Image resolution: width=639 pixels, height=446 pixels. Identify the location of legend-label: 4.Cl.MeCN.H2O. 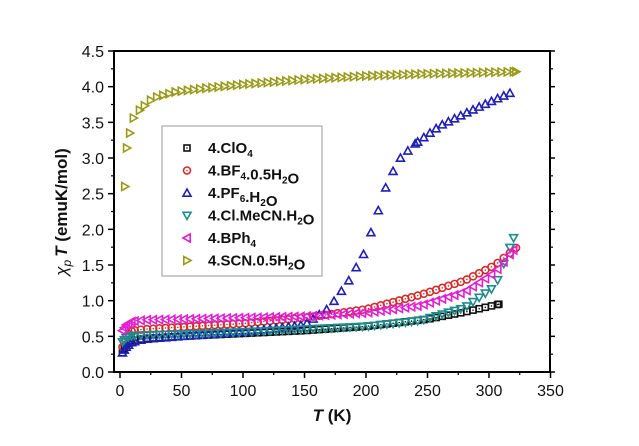
(261, 218).